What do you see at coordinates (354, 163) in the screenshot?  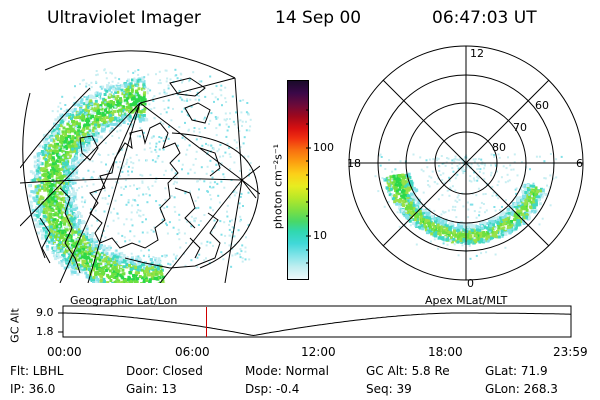 I see `mlt-label-18: 18` at bounding box center [354, 163].